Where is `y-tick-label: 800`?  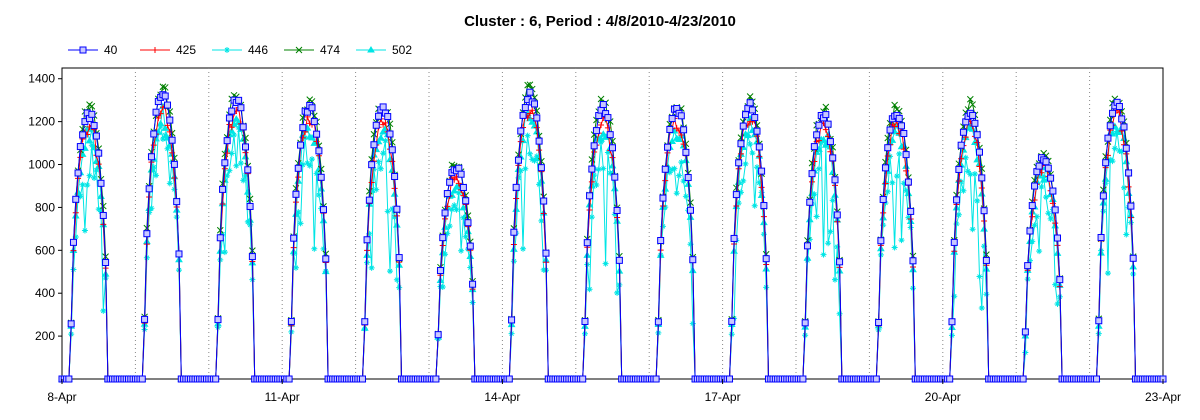
y-tick-label: 800 is located at coordinates (45, 207).